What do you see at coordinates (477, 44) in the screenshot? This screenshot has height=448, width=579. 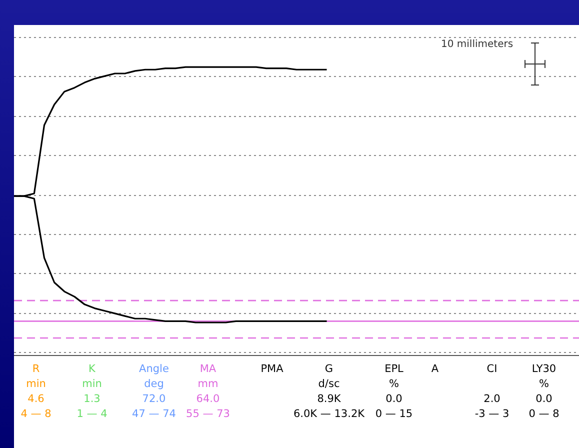 I see `text: 10 millimeters` at bounding box center [477, 44].